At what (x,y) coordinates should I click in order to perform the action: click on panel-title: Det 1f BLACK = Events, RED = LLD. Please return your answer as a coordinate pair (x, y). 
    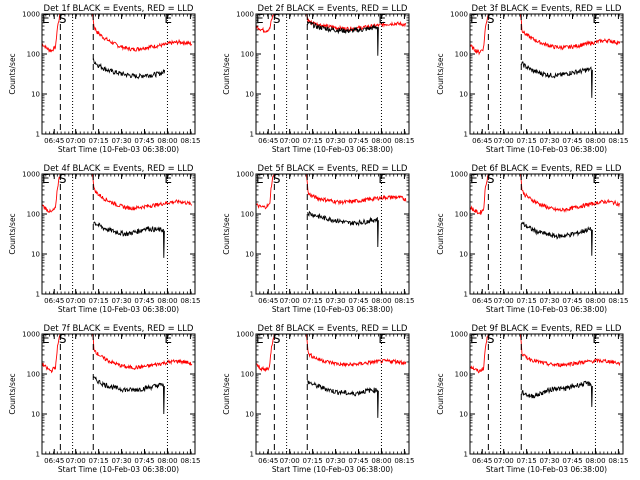
    Looking at the image, I should click on (119, 9).